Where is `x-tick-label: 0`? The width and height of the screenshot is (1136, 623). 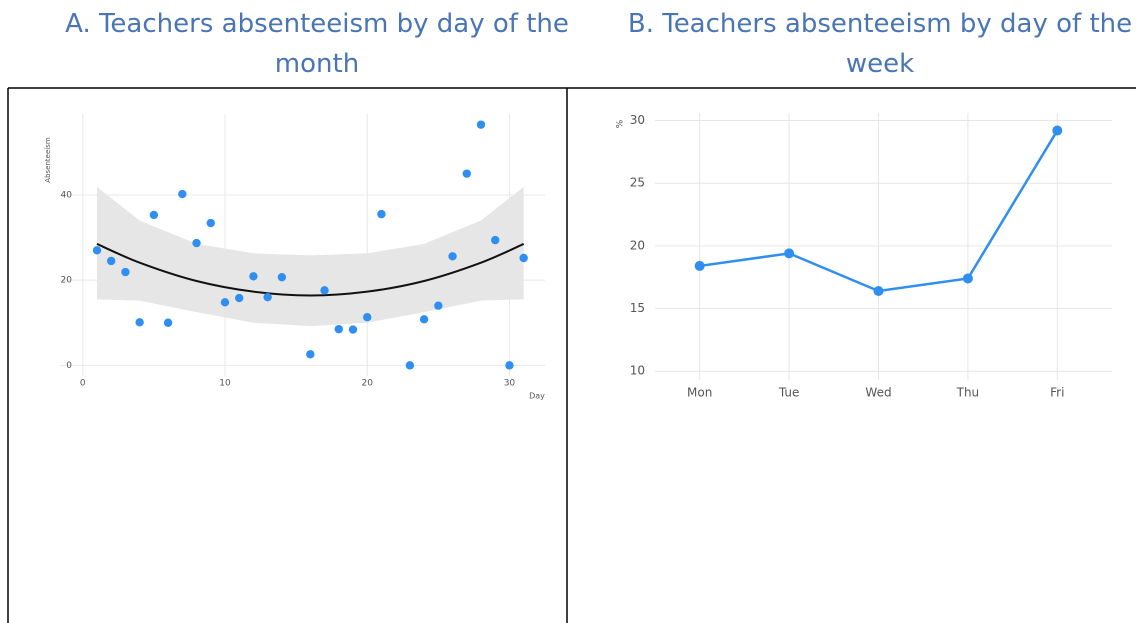 x-tick-label: 0 is located at coordinates (83, 384).